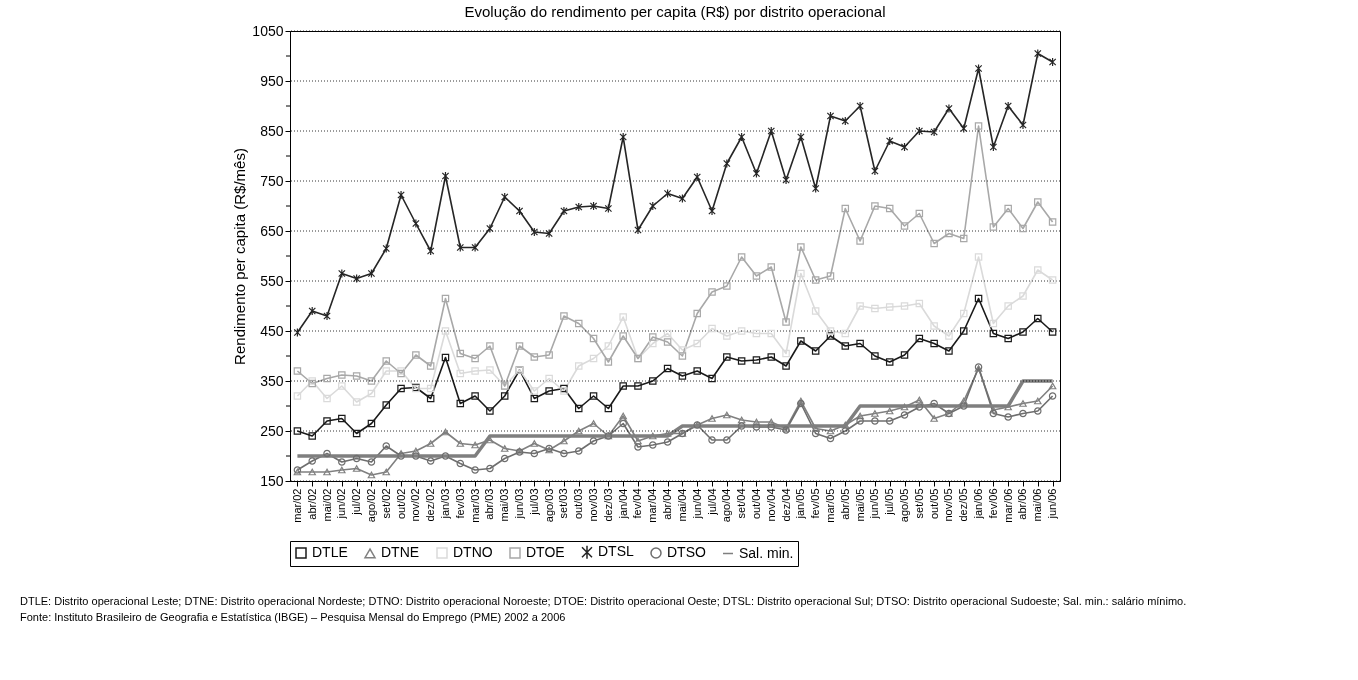 This screenshot has width=1358, height=680. I want to click on x-tick-label: abr/06, so click(1022, 504).